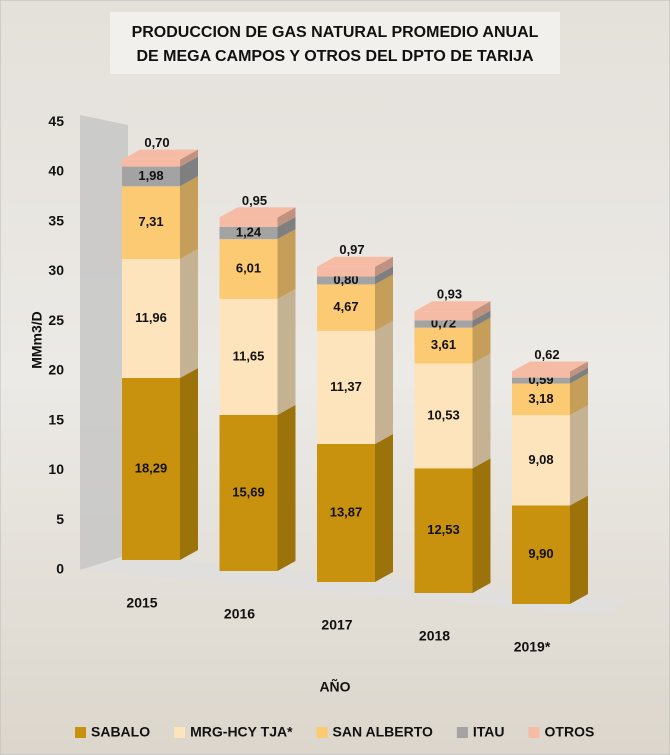  Describe the element at coordinates (156, 142) in the screenshot. I see `data-label: 0,70` at that location.